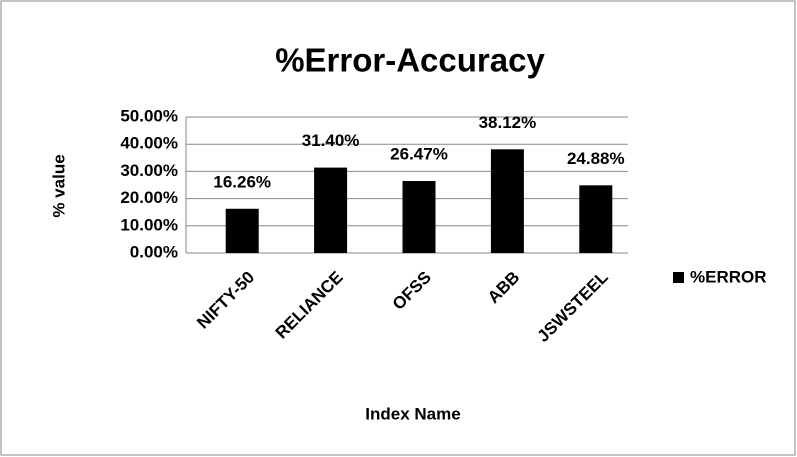 The image size is (797, 457). I want to click on data-label: 31.40%, so click(331, 140).